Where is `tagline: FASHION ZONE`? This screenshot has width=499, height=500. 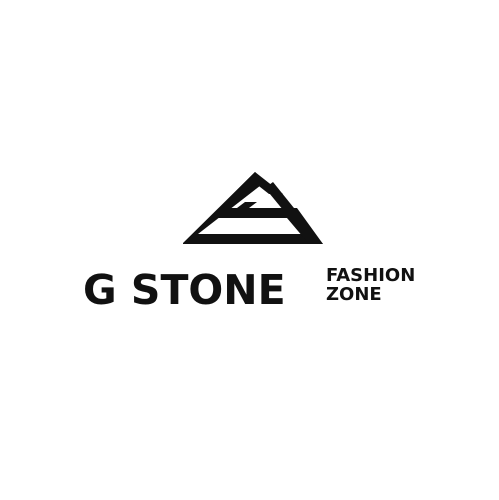
tagline: FASHION ZONE is located at coordinates (370, 285).